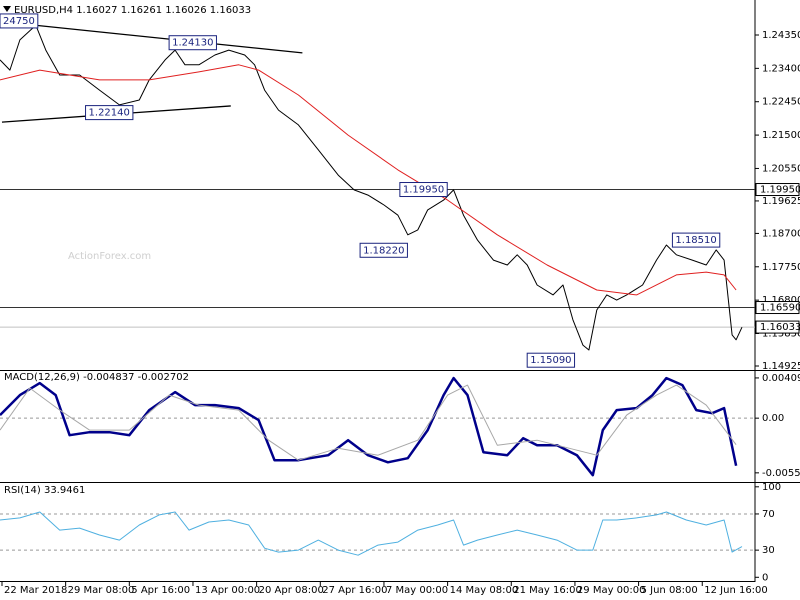 This screenshot has height=600, width=800. I want to click on x-tick-label: 14 May 08:00, so click(484, 590).